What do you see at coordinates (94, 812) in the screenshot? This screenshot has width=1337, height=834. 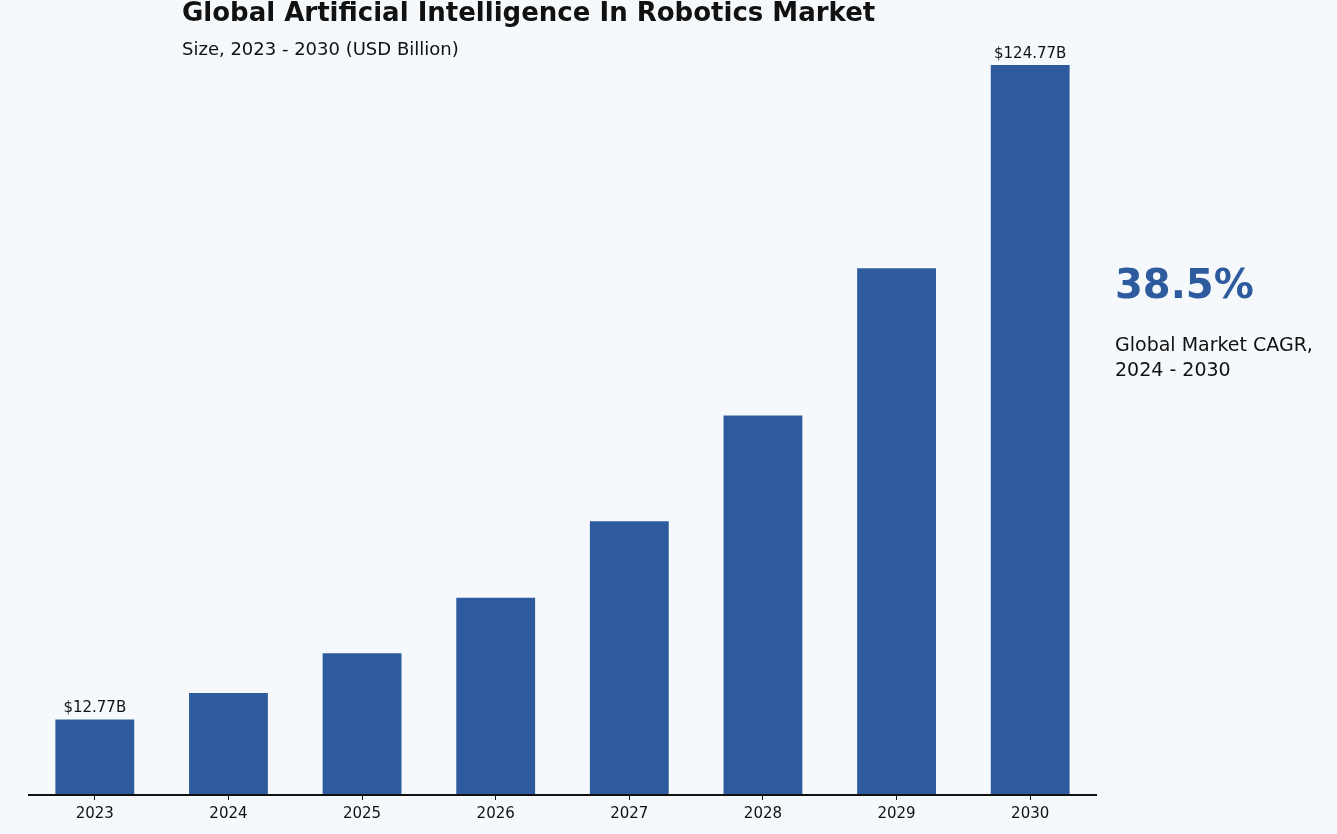 I see `x-tick-label: 2023` at bounding box center [94, 812].